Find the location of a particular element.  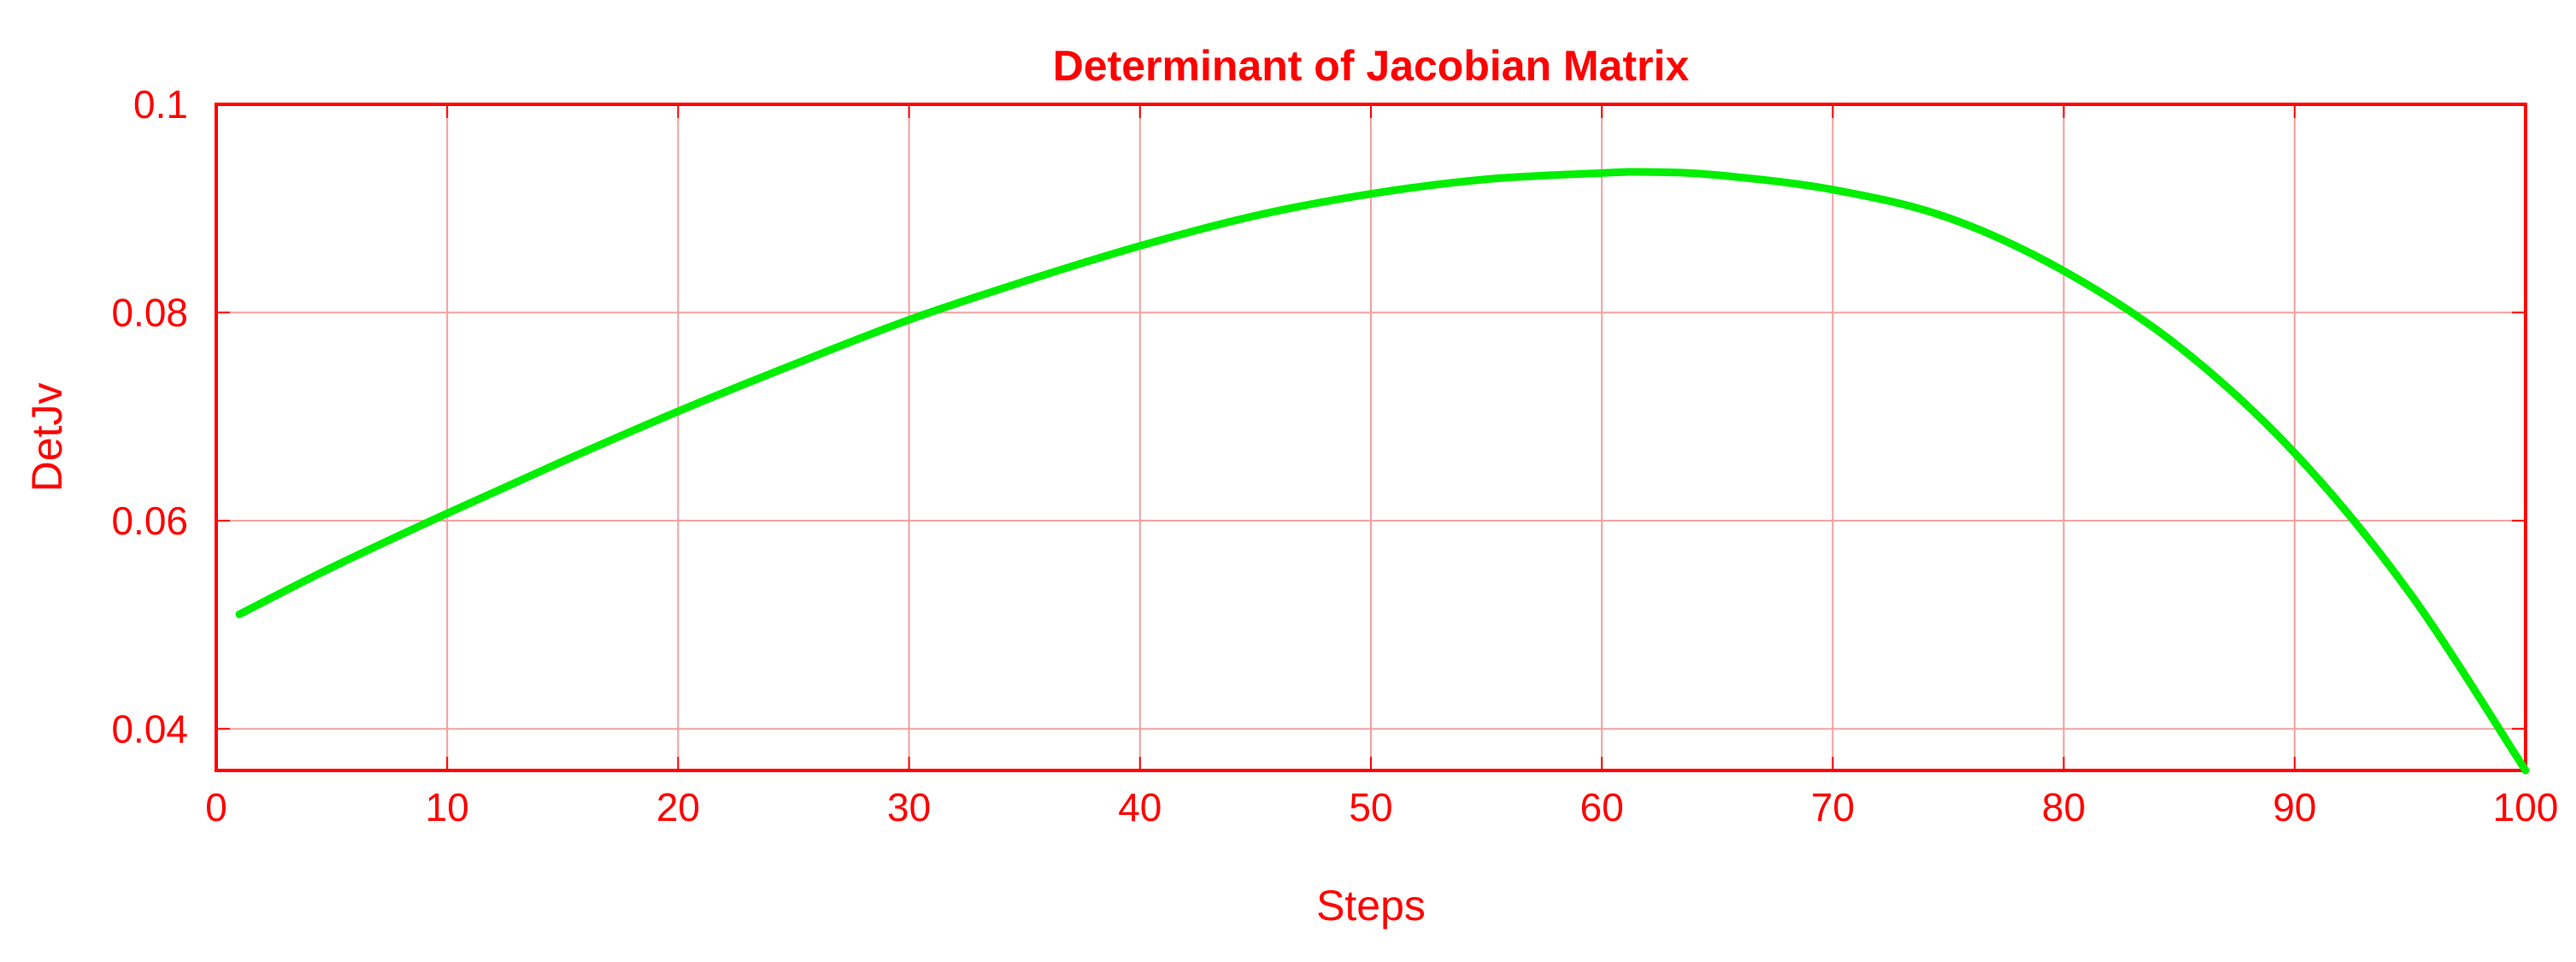

x-axis-label: Steps is located at coordinates (1371, 906).